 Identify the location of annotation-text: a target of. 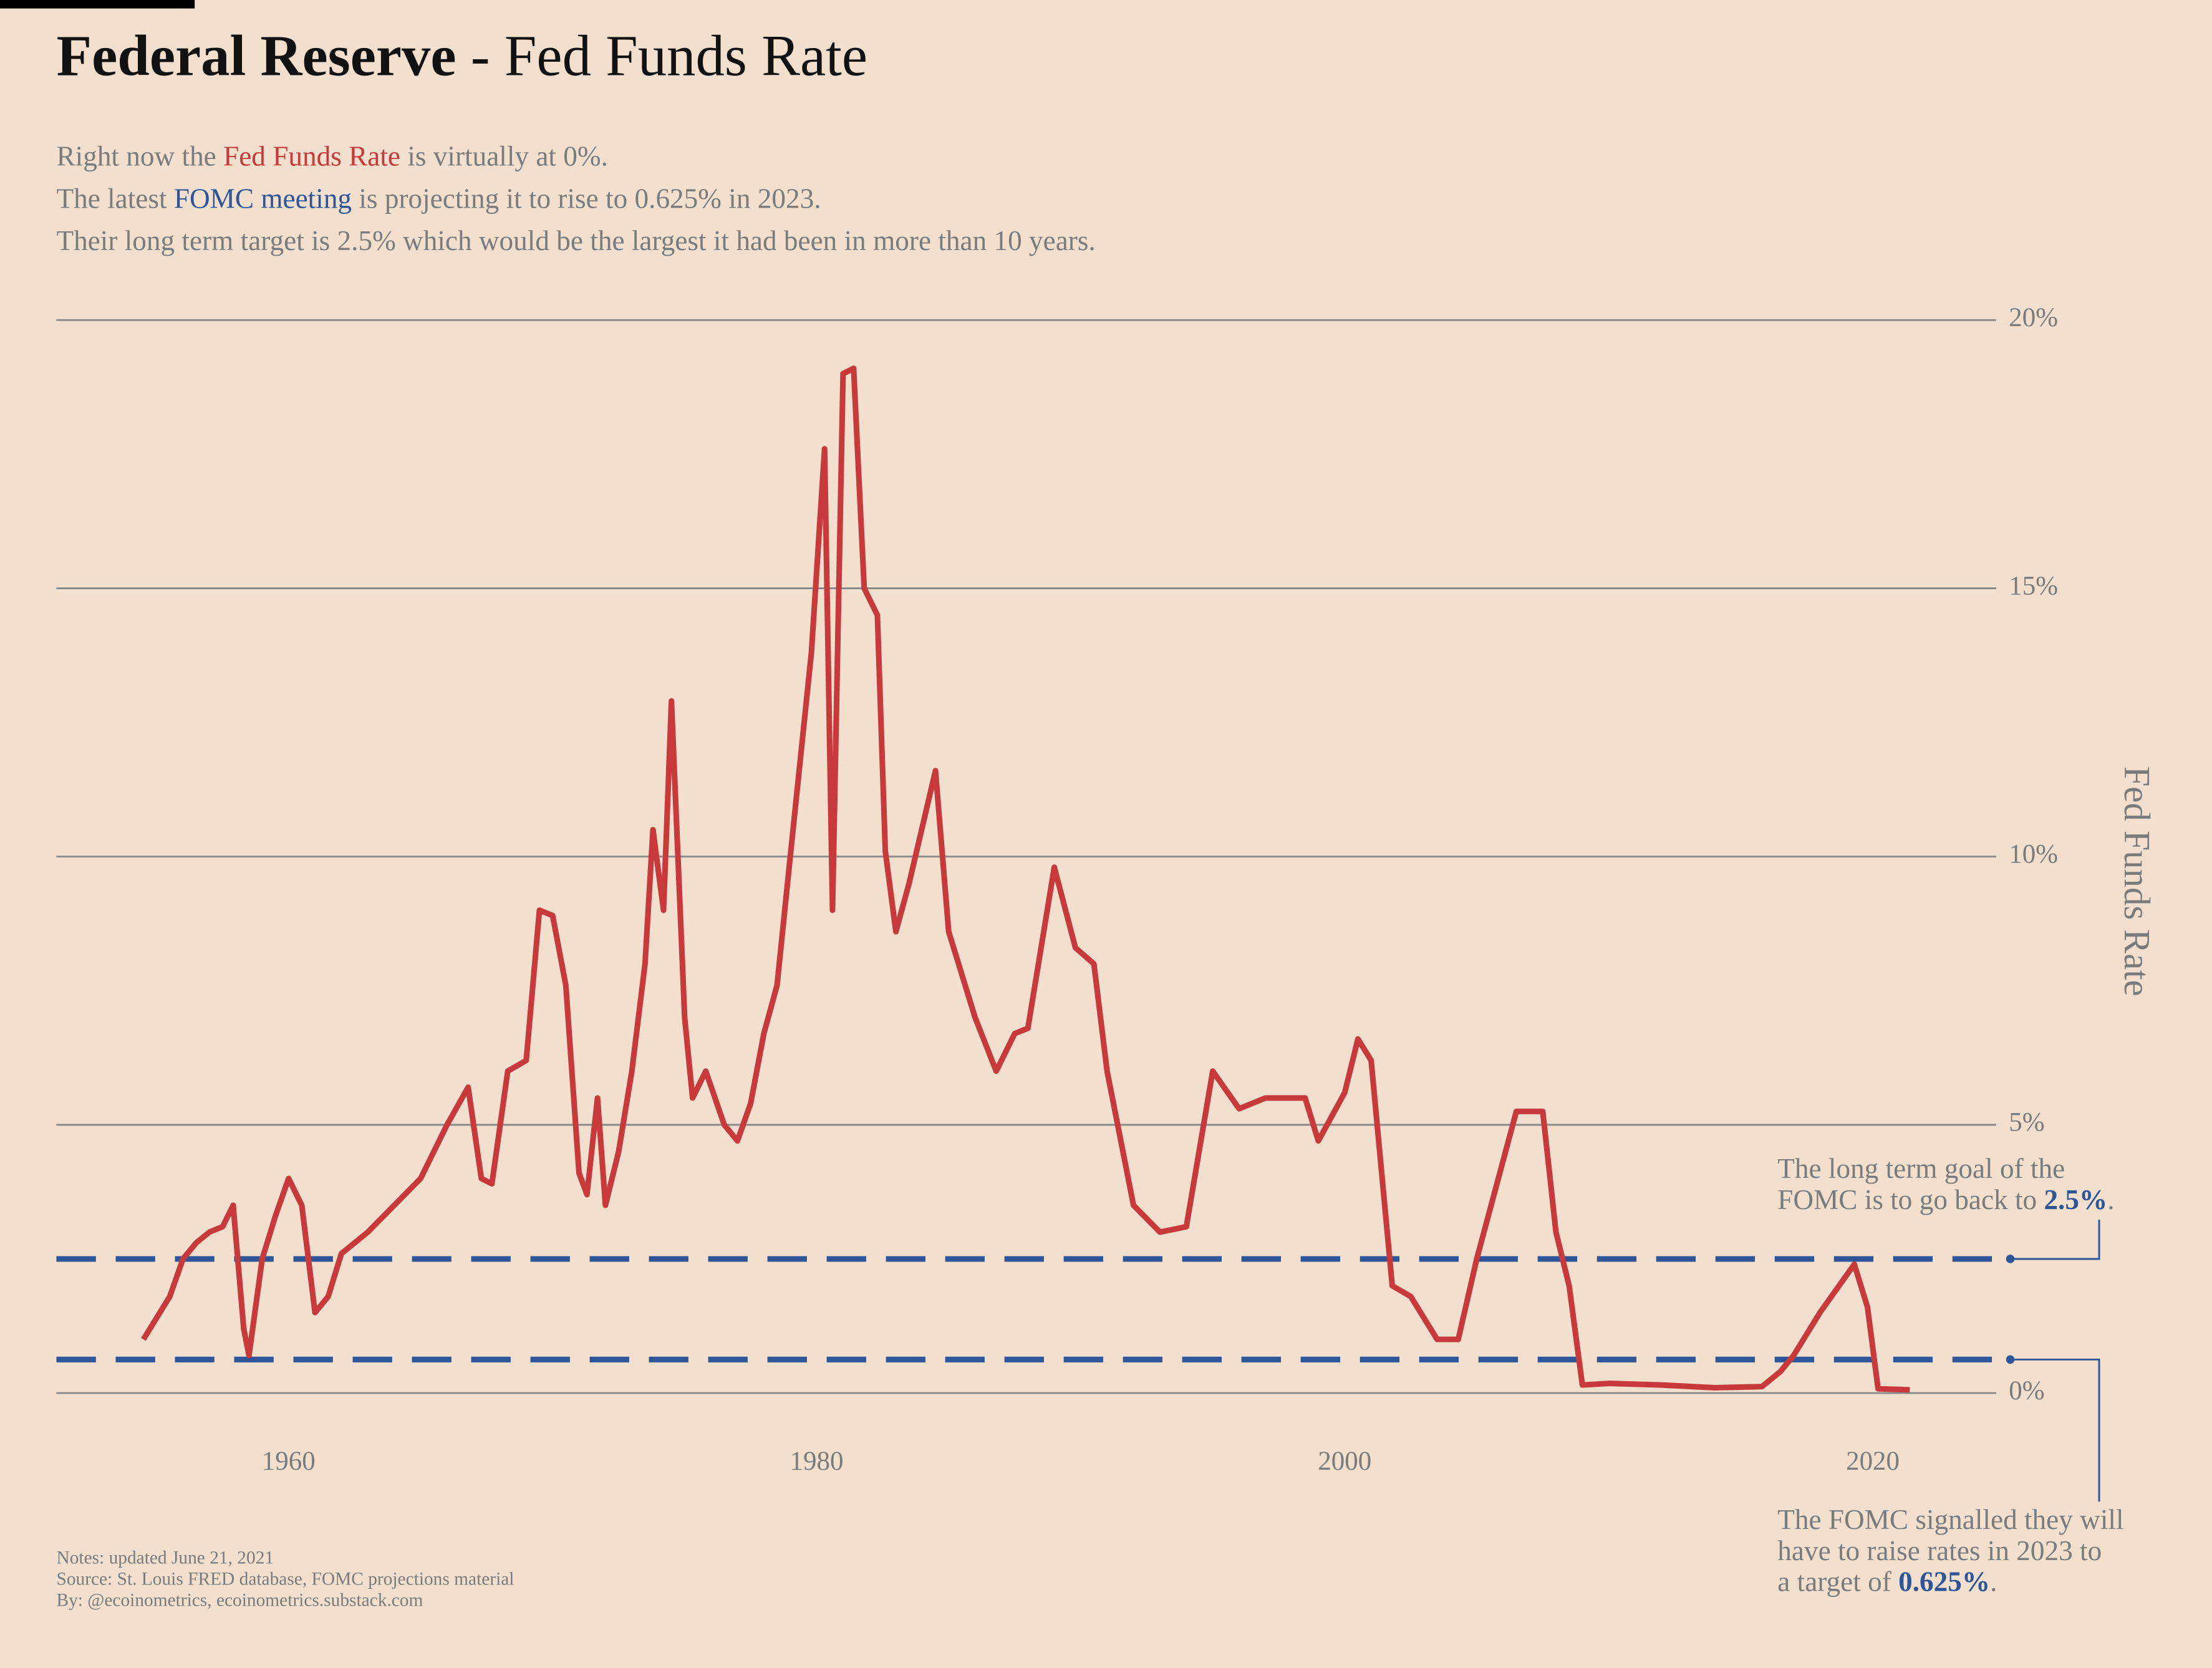
(1837, 1582).